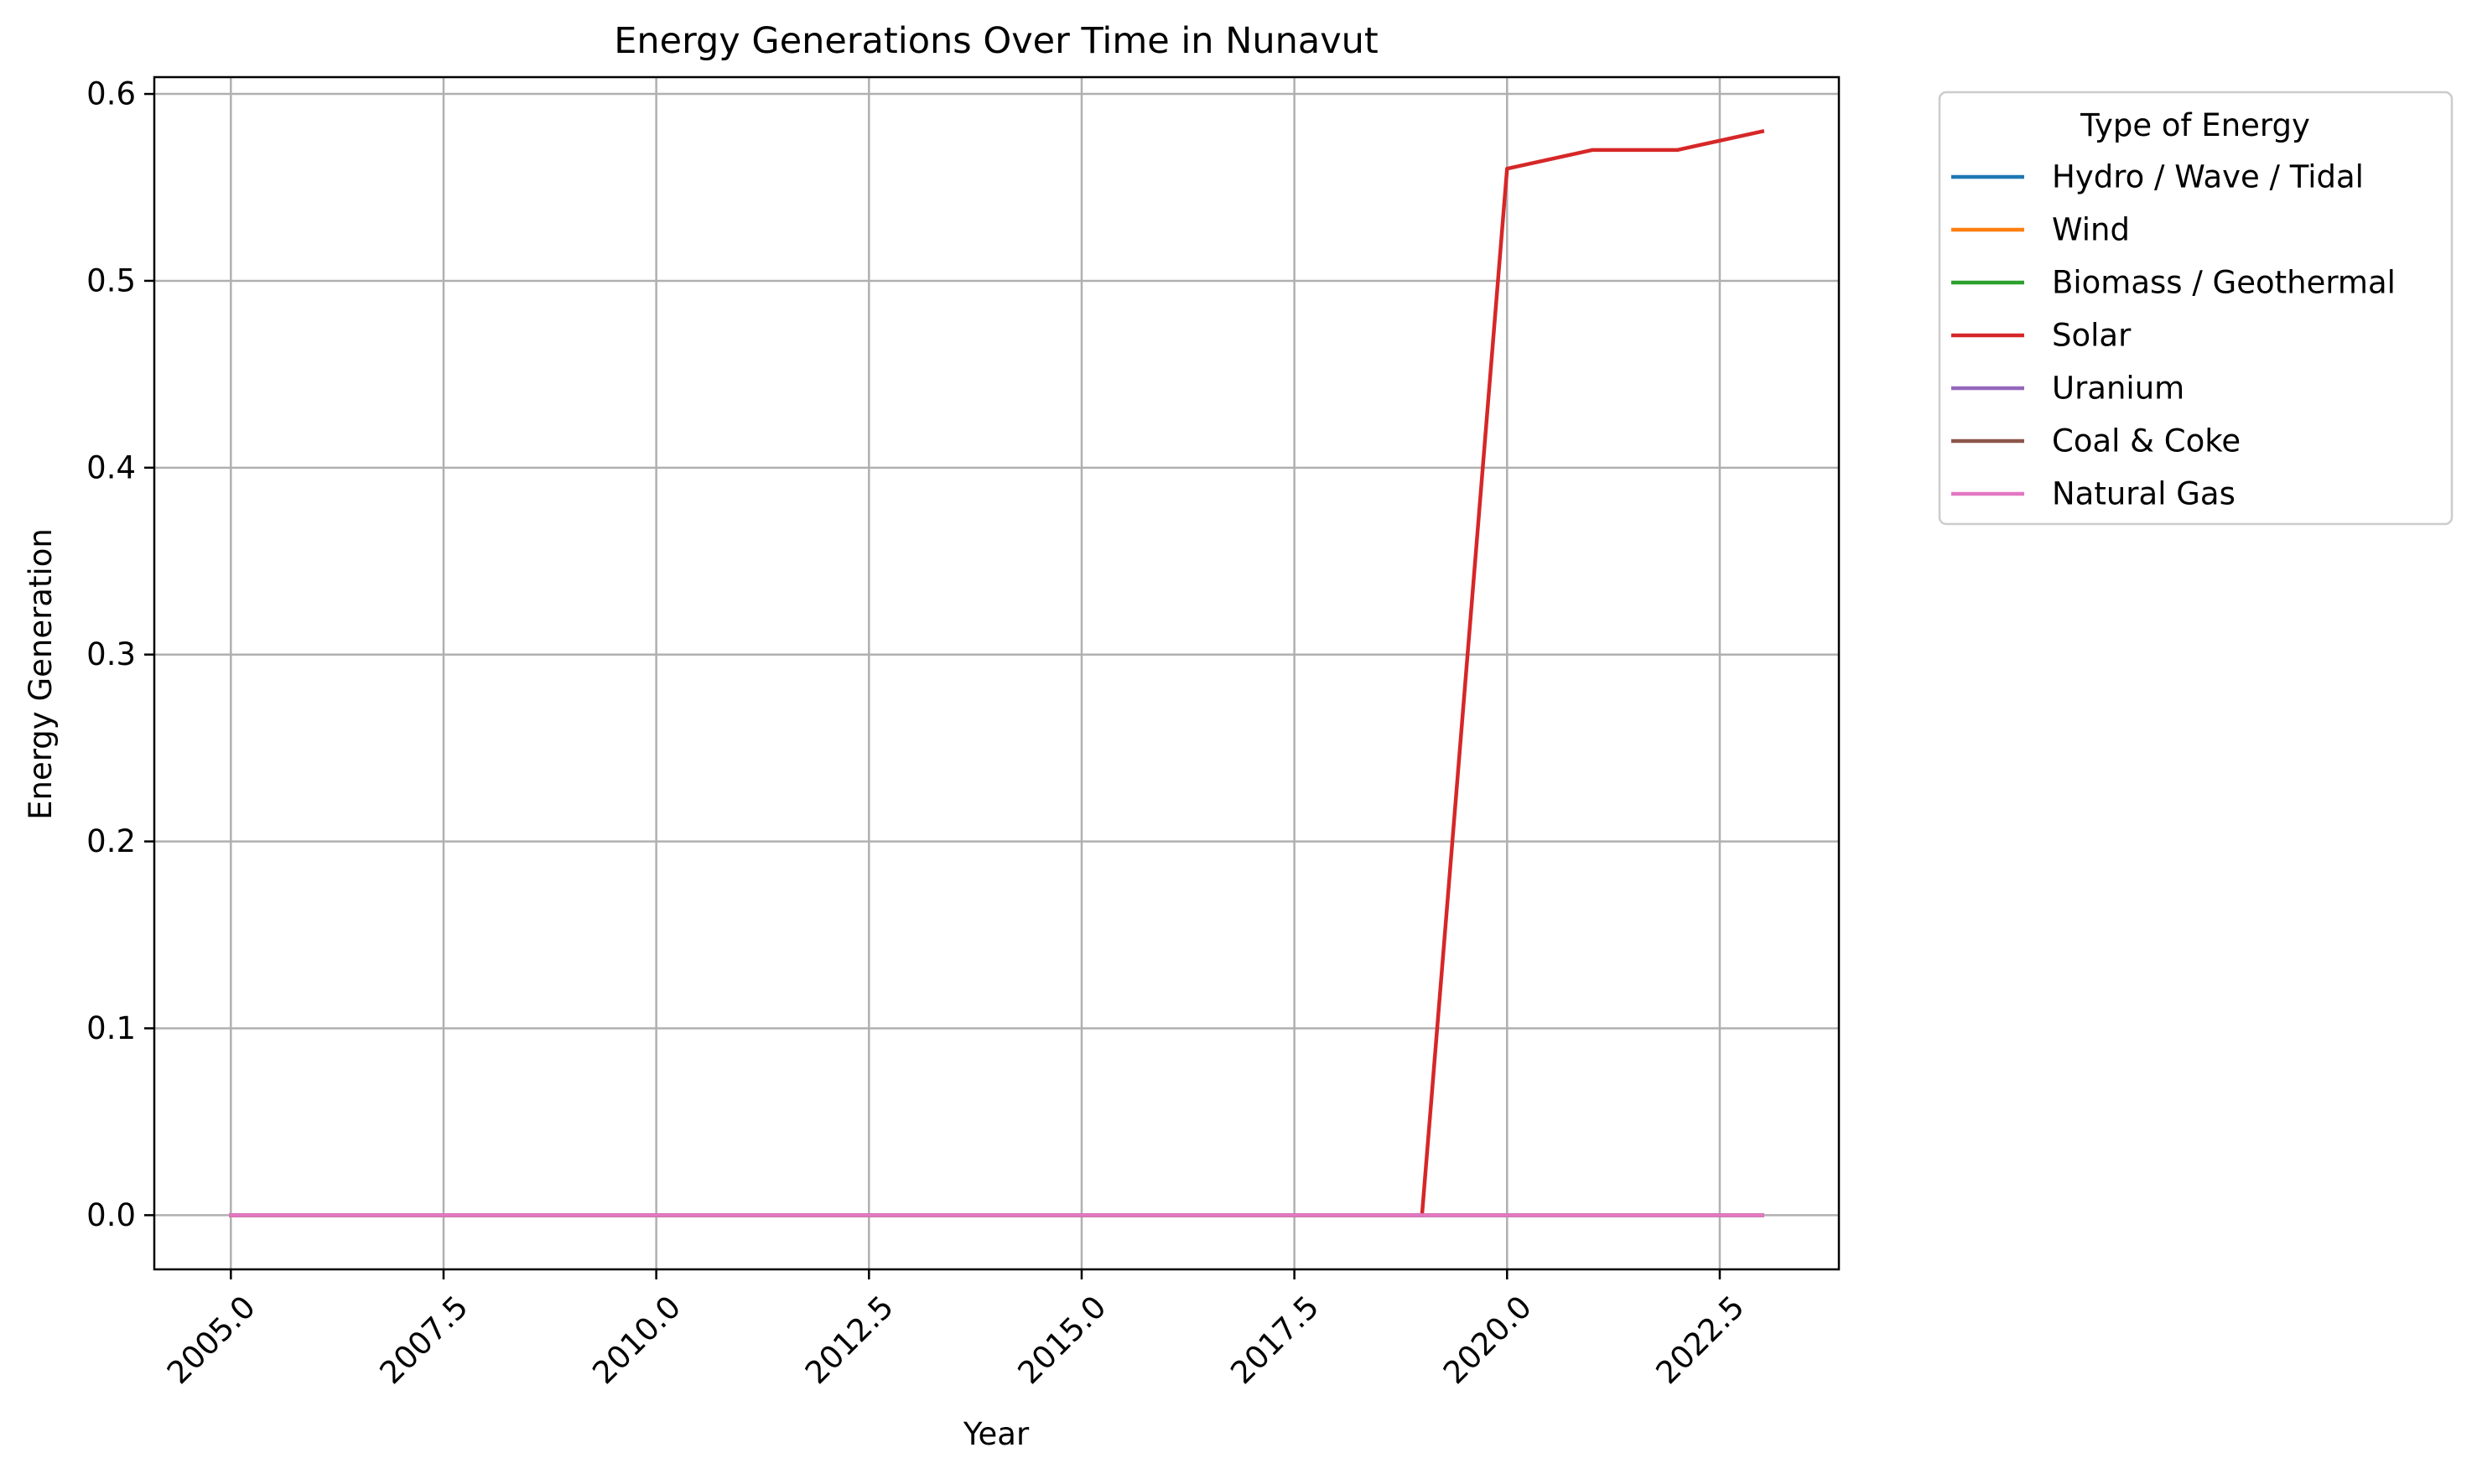 Image resolution: width=2477 pixels, height=1484 pixels. Describe the element at coordinates (997, 41) in the screenshot. I see `chart-title: Energy Generations Over Time in Nunavut` at that location.